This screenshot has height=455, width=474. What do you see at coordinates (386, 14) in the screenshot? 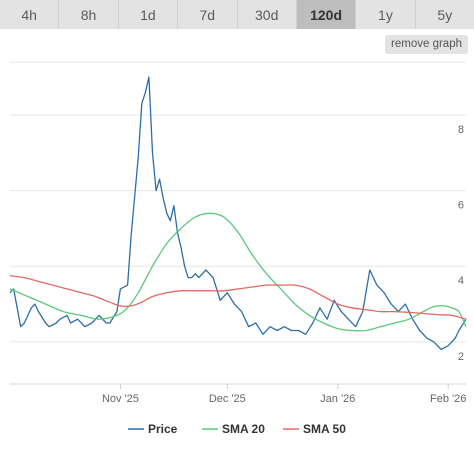
I see `tab-1y: 1y` at bounding box center [386, 14].